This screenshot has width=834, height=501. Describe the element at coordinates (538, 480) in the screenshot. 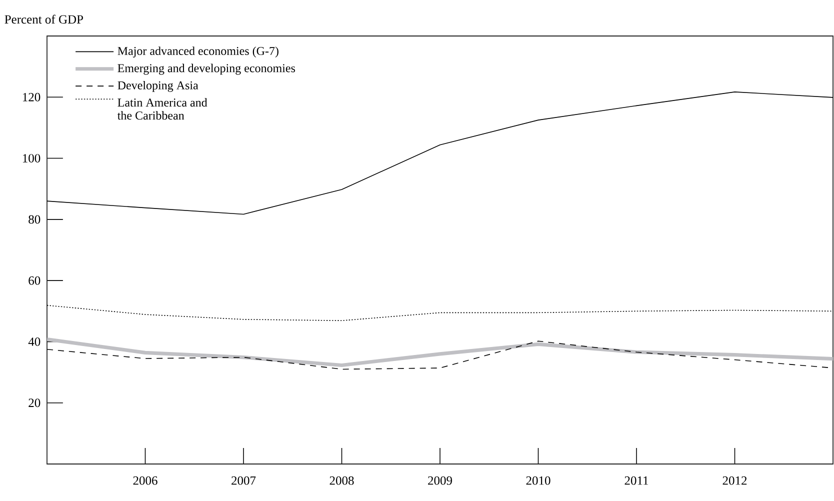

I see `x-tick-label: 2010` at that location.